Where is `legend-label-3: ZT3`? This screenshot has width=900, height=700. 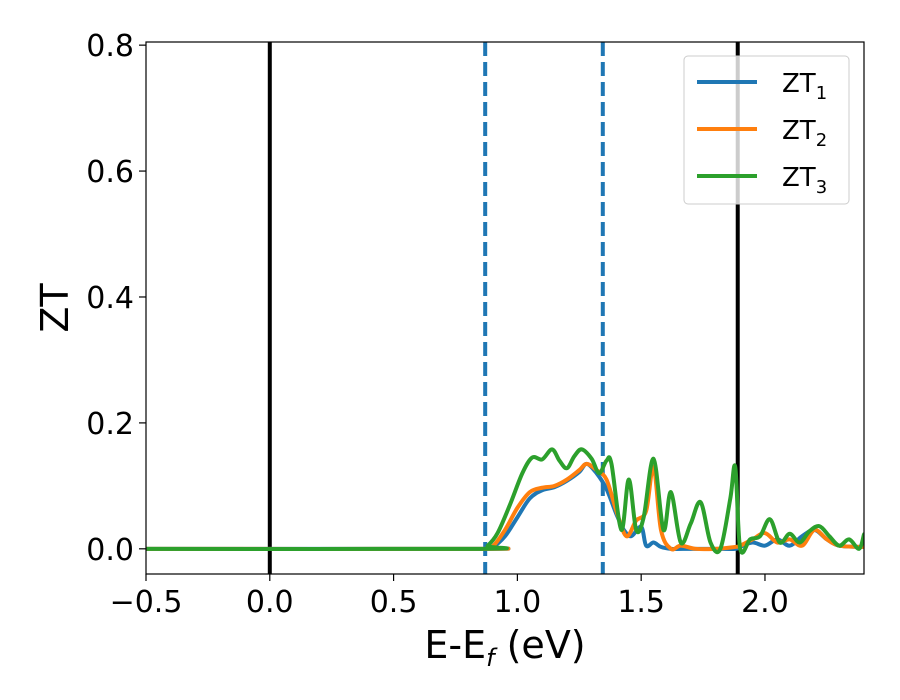 legend-label-3: ZT3 is located at coordinates (804, 180).